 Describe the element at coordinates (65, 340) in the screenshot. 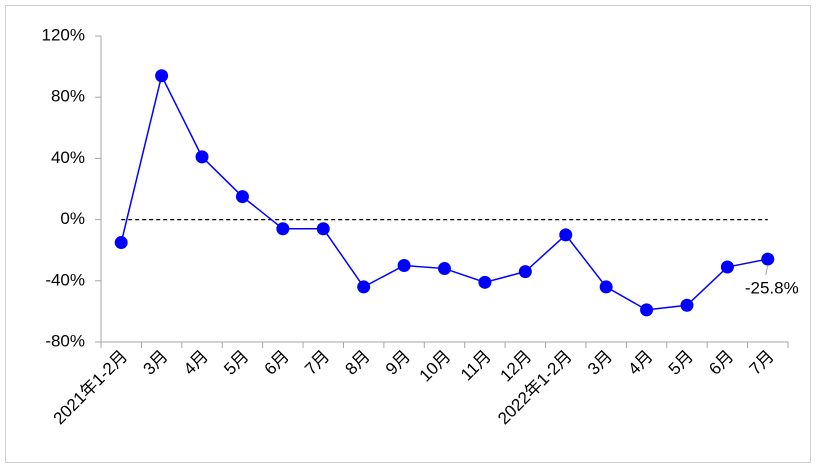

I see `y-tick-label: -80%` at that location.